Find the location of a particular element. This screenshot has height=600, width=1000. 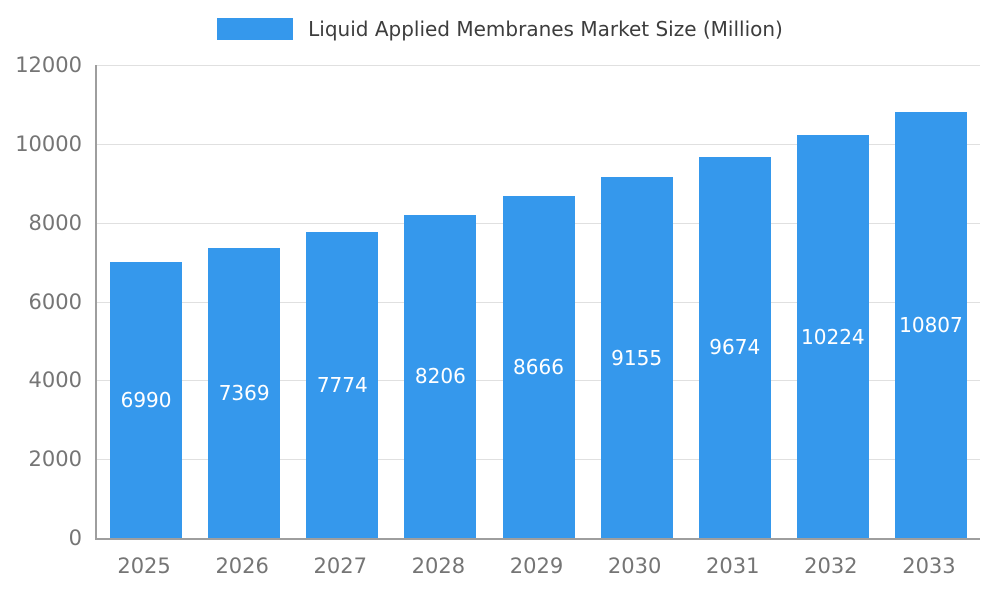

x-tick-label: 2030 is located at coordinates (634, 566).